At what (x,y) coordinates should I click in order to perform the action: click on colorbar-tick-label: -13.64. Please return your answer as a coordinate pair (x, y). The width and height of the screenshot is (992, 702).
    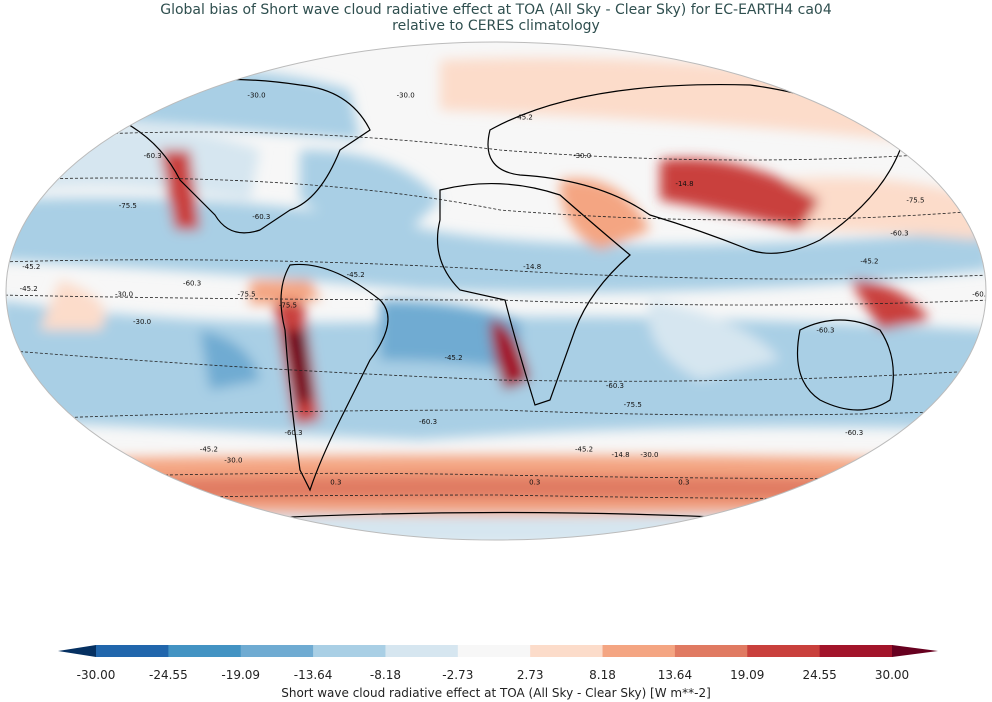
    Looking at the image, I should click on (313, 675).